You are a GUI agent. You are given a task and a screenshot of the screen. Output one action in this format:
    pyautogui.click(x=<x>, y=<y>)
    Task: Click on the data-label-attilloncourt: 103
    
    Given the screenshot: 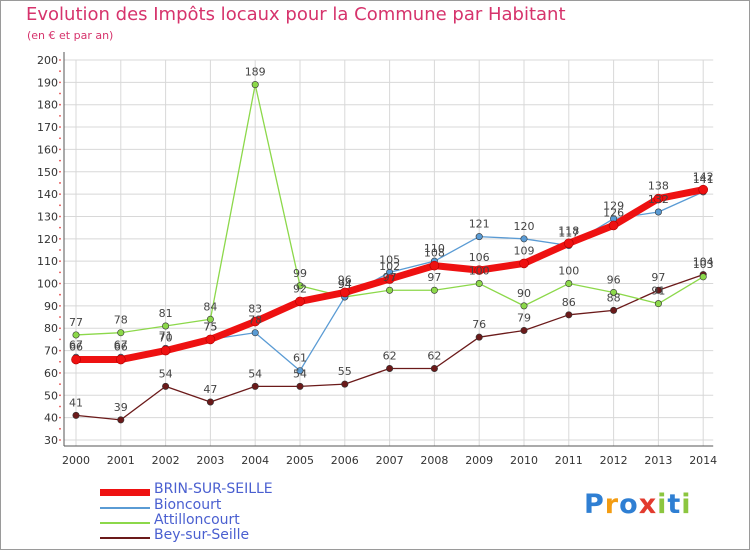 What is the action you would take?
    pyautogui.click(x=703, y=264)
    